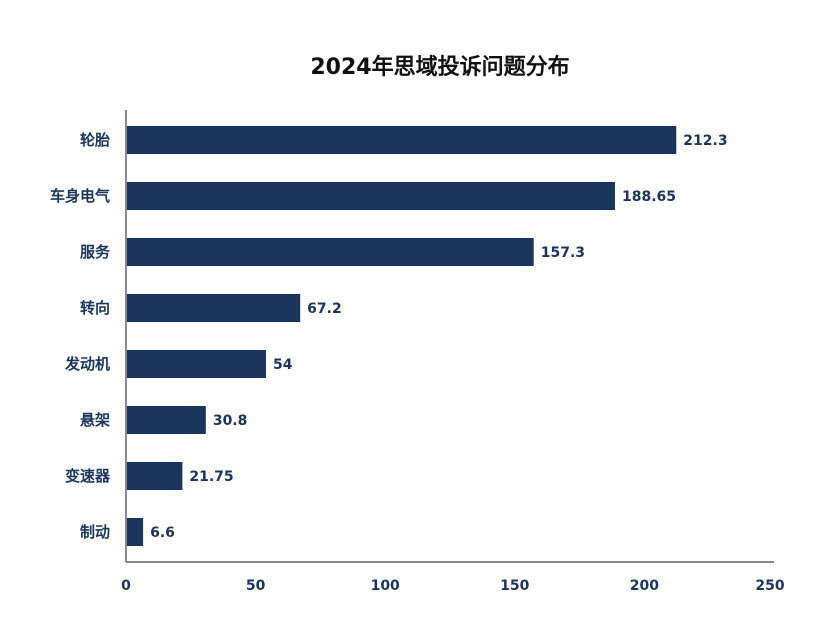 The image size is (832, 640). I want to click on x-tick-label-5: 250, so click(769, 586).